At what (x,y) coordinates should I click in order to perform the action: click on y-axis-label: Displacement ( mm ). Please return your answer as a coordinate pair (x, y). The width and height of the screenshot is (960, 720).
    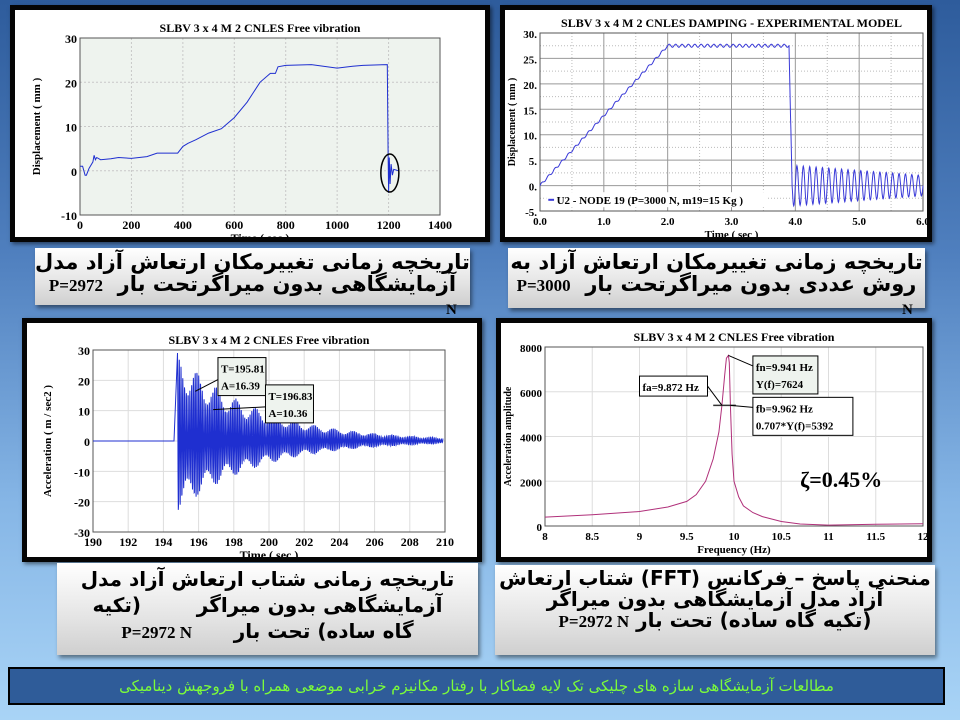
    Looking at the image, I should click on (512, 122).